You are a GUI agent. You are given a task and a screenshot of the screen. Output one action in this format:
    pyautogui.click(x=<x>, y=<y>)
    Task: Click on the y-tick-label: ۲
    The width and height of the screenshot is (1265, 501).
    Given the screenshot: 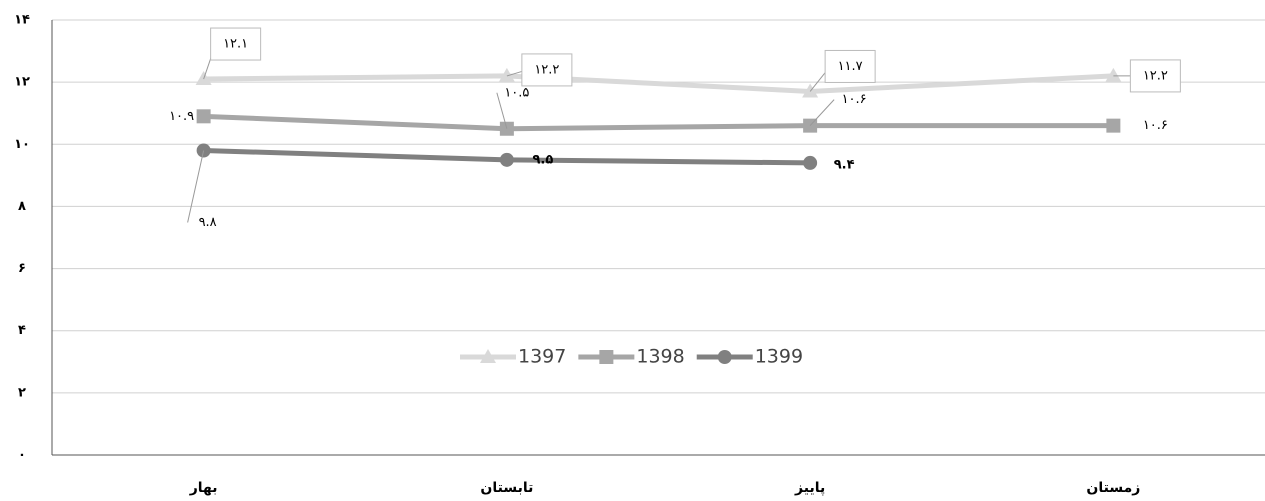 What is the action you would take?
    pyautogui.click(x=22, y=392)
    